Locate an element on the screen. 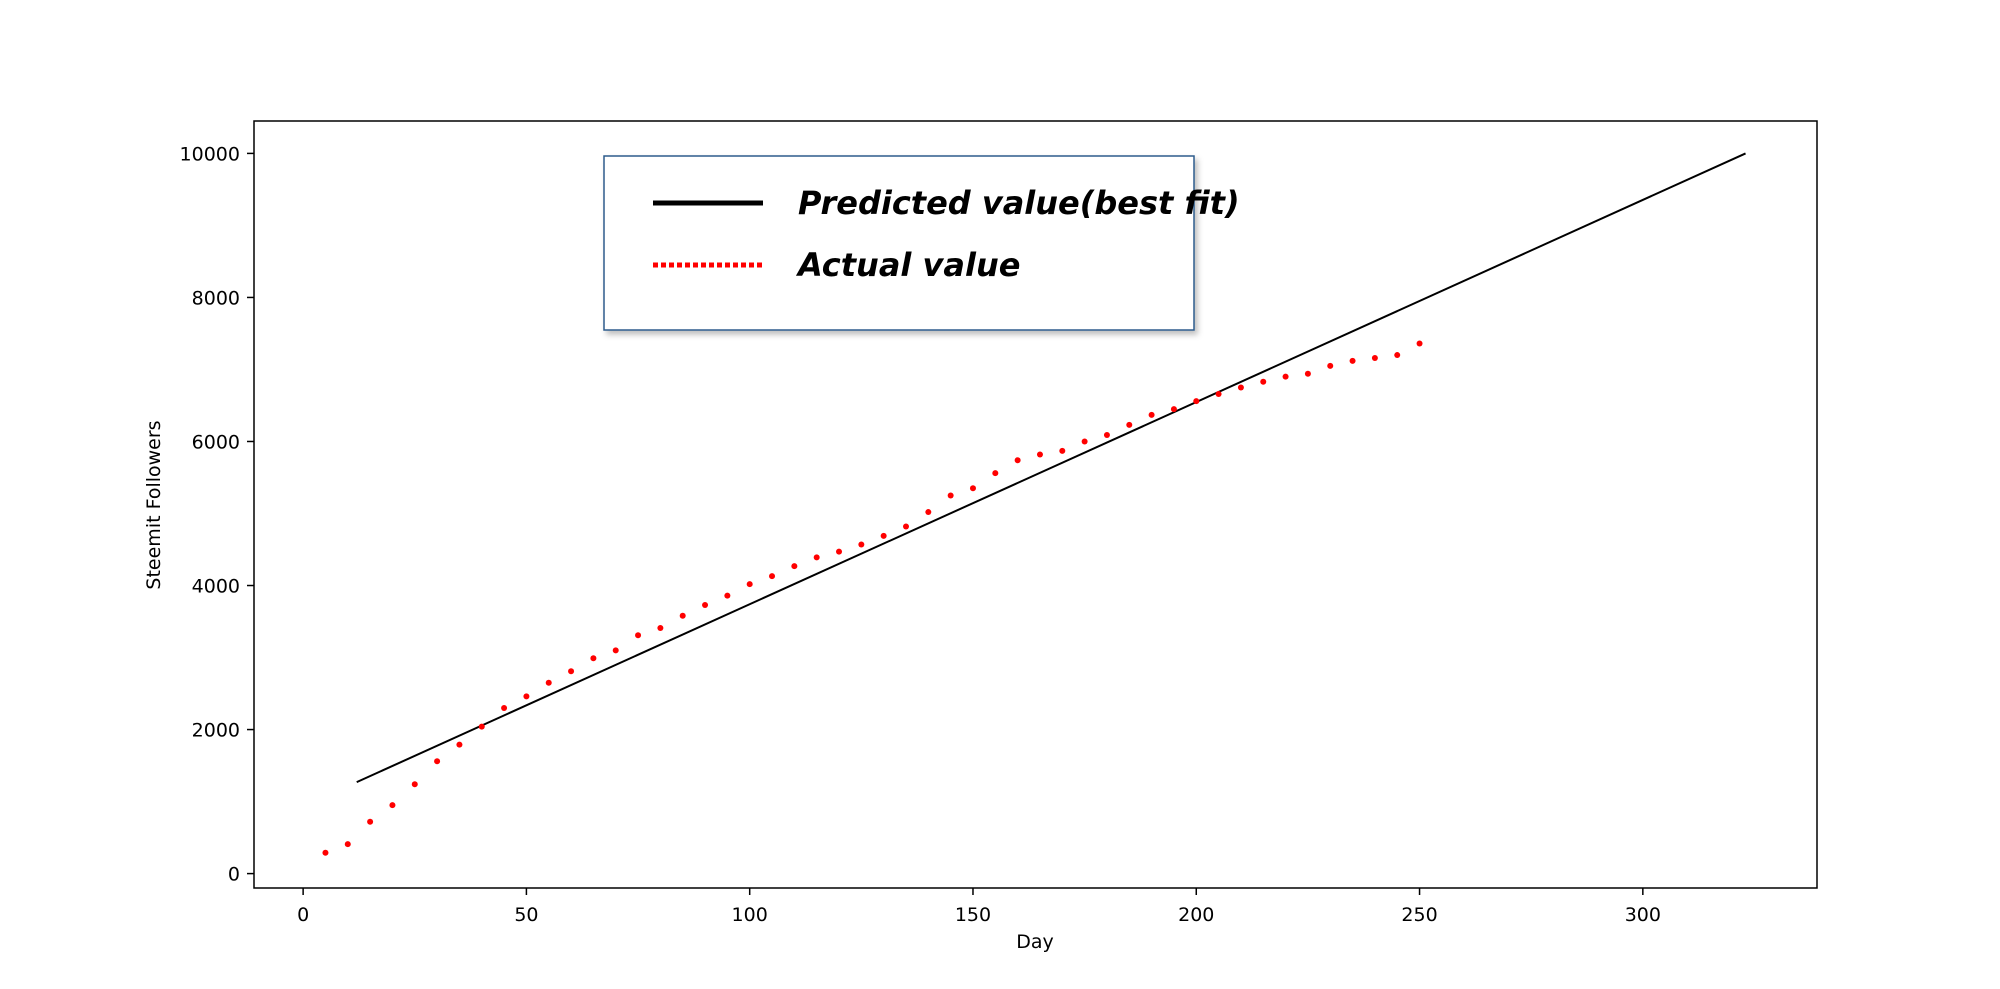  legend: Predicted value(best fit) Actual value is located at coordinates (921, 243).